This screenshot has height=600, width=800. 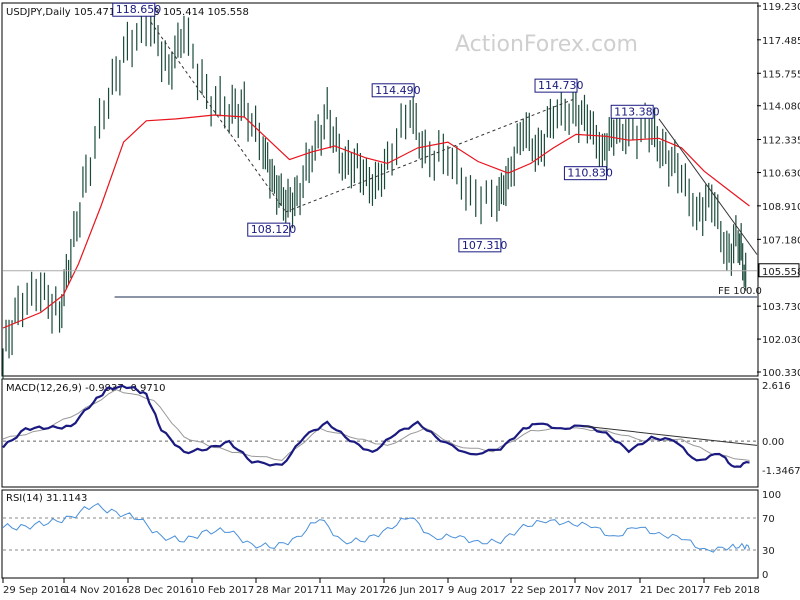 I want to click on x-tick-label: 21 Dec 2017, so click(x=672, y=590).